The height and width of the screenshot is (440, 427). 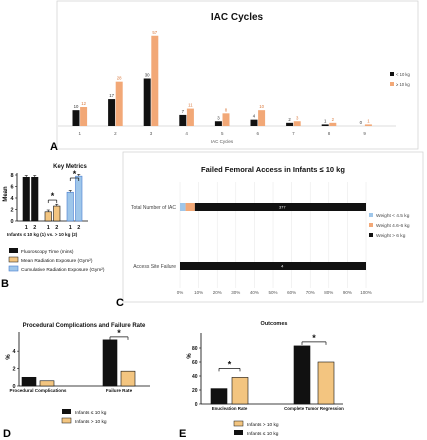 I want to click on legend-label: ≥ 10 kg, so click(x=403, y=84).